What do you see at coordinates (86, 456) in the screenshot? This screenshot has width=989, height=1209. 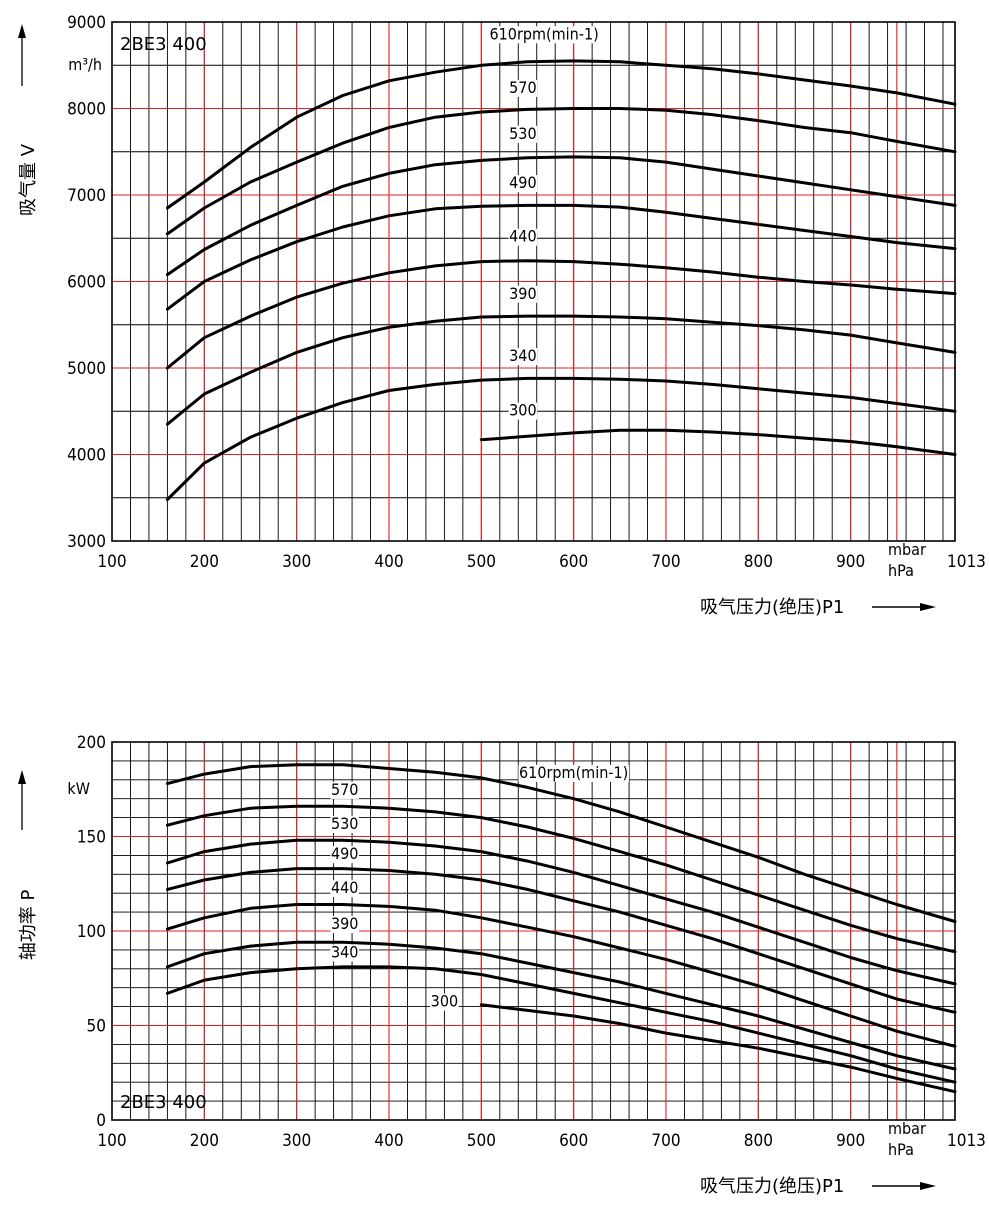 I see `y-tick-label: 4000` at bounding box center [86, 456].